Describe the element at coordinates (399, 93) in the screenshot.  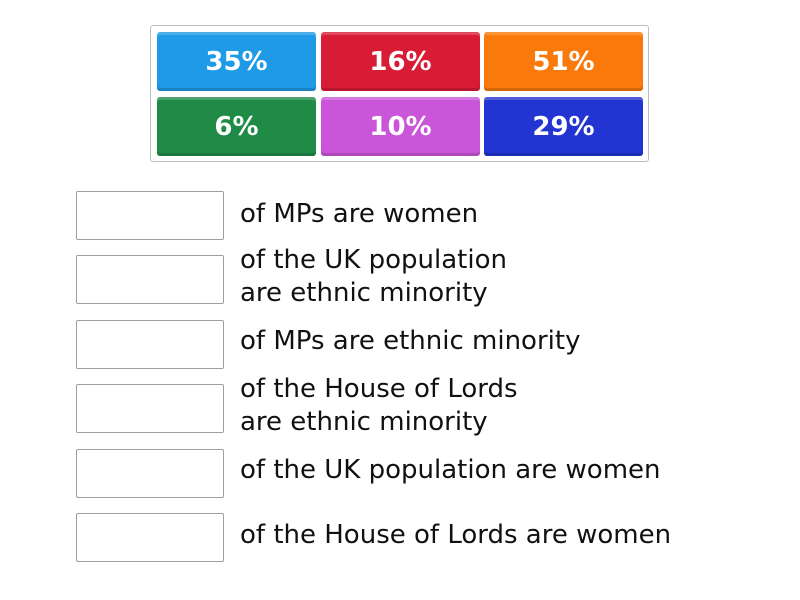
I see `answer-tiles-panel: 35% 16% 51% 6% 10% 29%` at that location.